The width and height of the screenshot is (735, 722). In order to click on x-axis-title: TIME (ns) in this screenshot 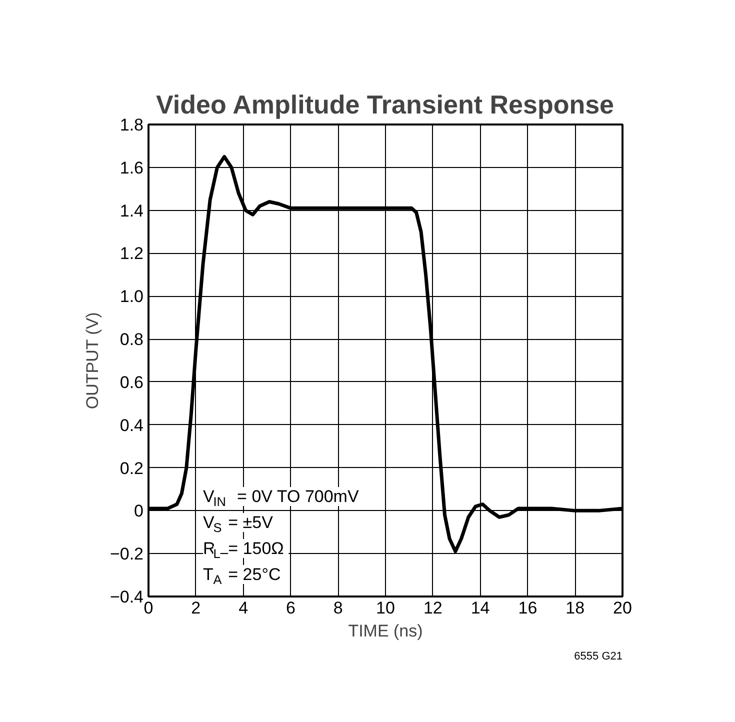, I will do `click(385, 631)`.